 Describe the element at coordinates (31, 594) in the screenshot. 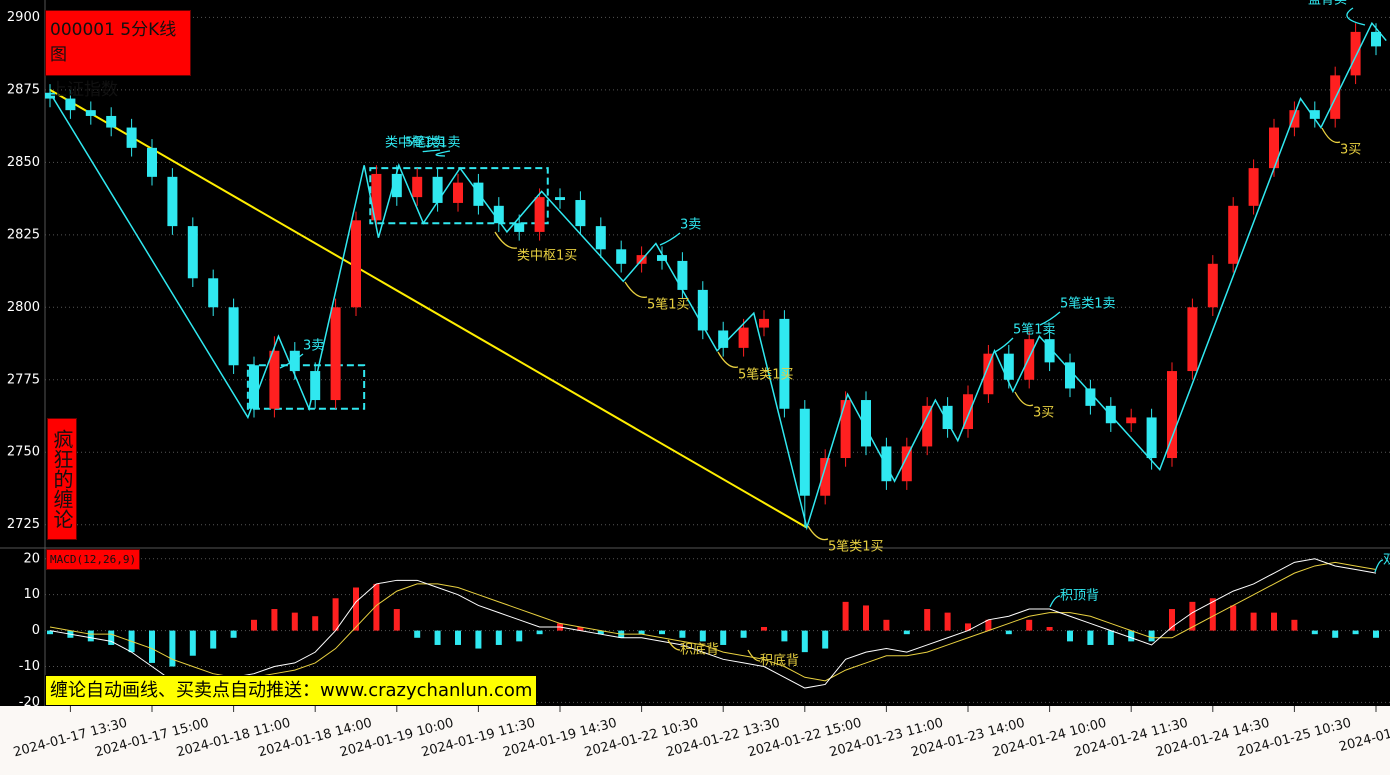

I see `y-tick-label: 10` at that location.